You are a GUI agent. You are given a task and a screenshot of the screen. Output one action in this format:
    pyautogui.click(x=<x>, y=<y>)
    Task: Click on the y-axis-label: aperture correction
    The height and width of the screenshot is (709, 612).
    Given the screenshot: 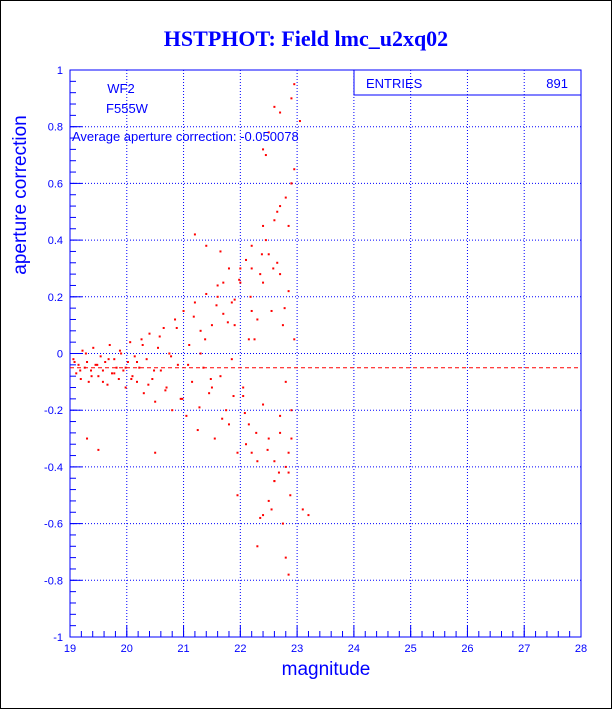 What is the action you would take?
    pyautogui.click(x=20, y=194)
    